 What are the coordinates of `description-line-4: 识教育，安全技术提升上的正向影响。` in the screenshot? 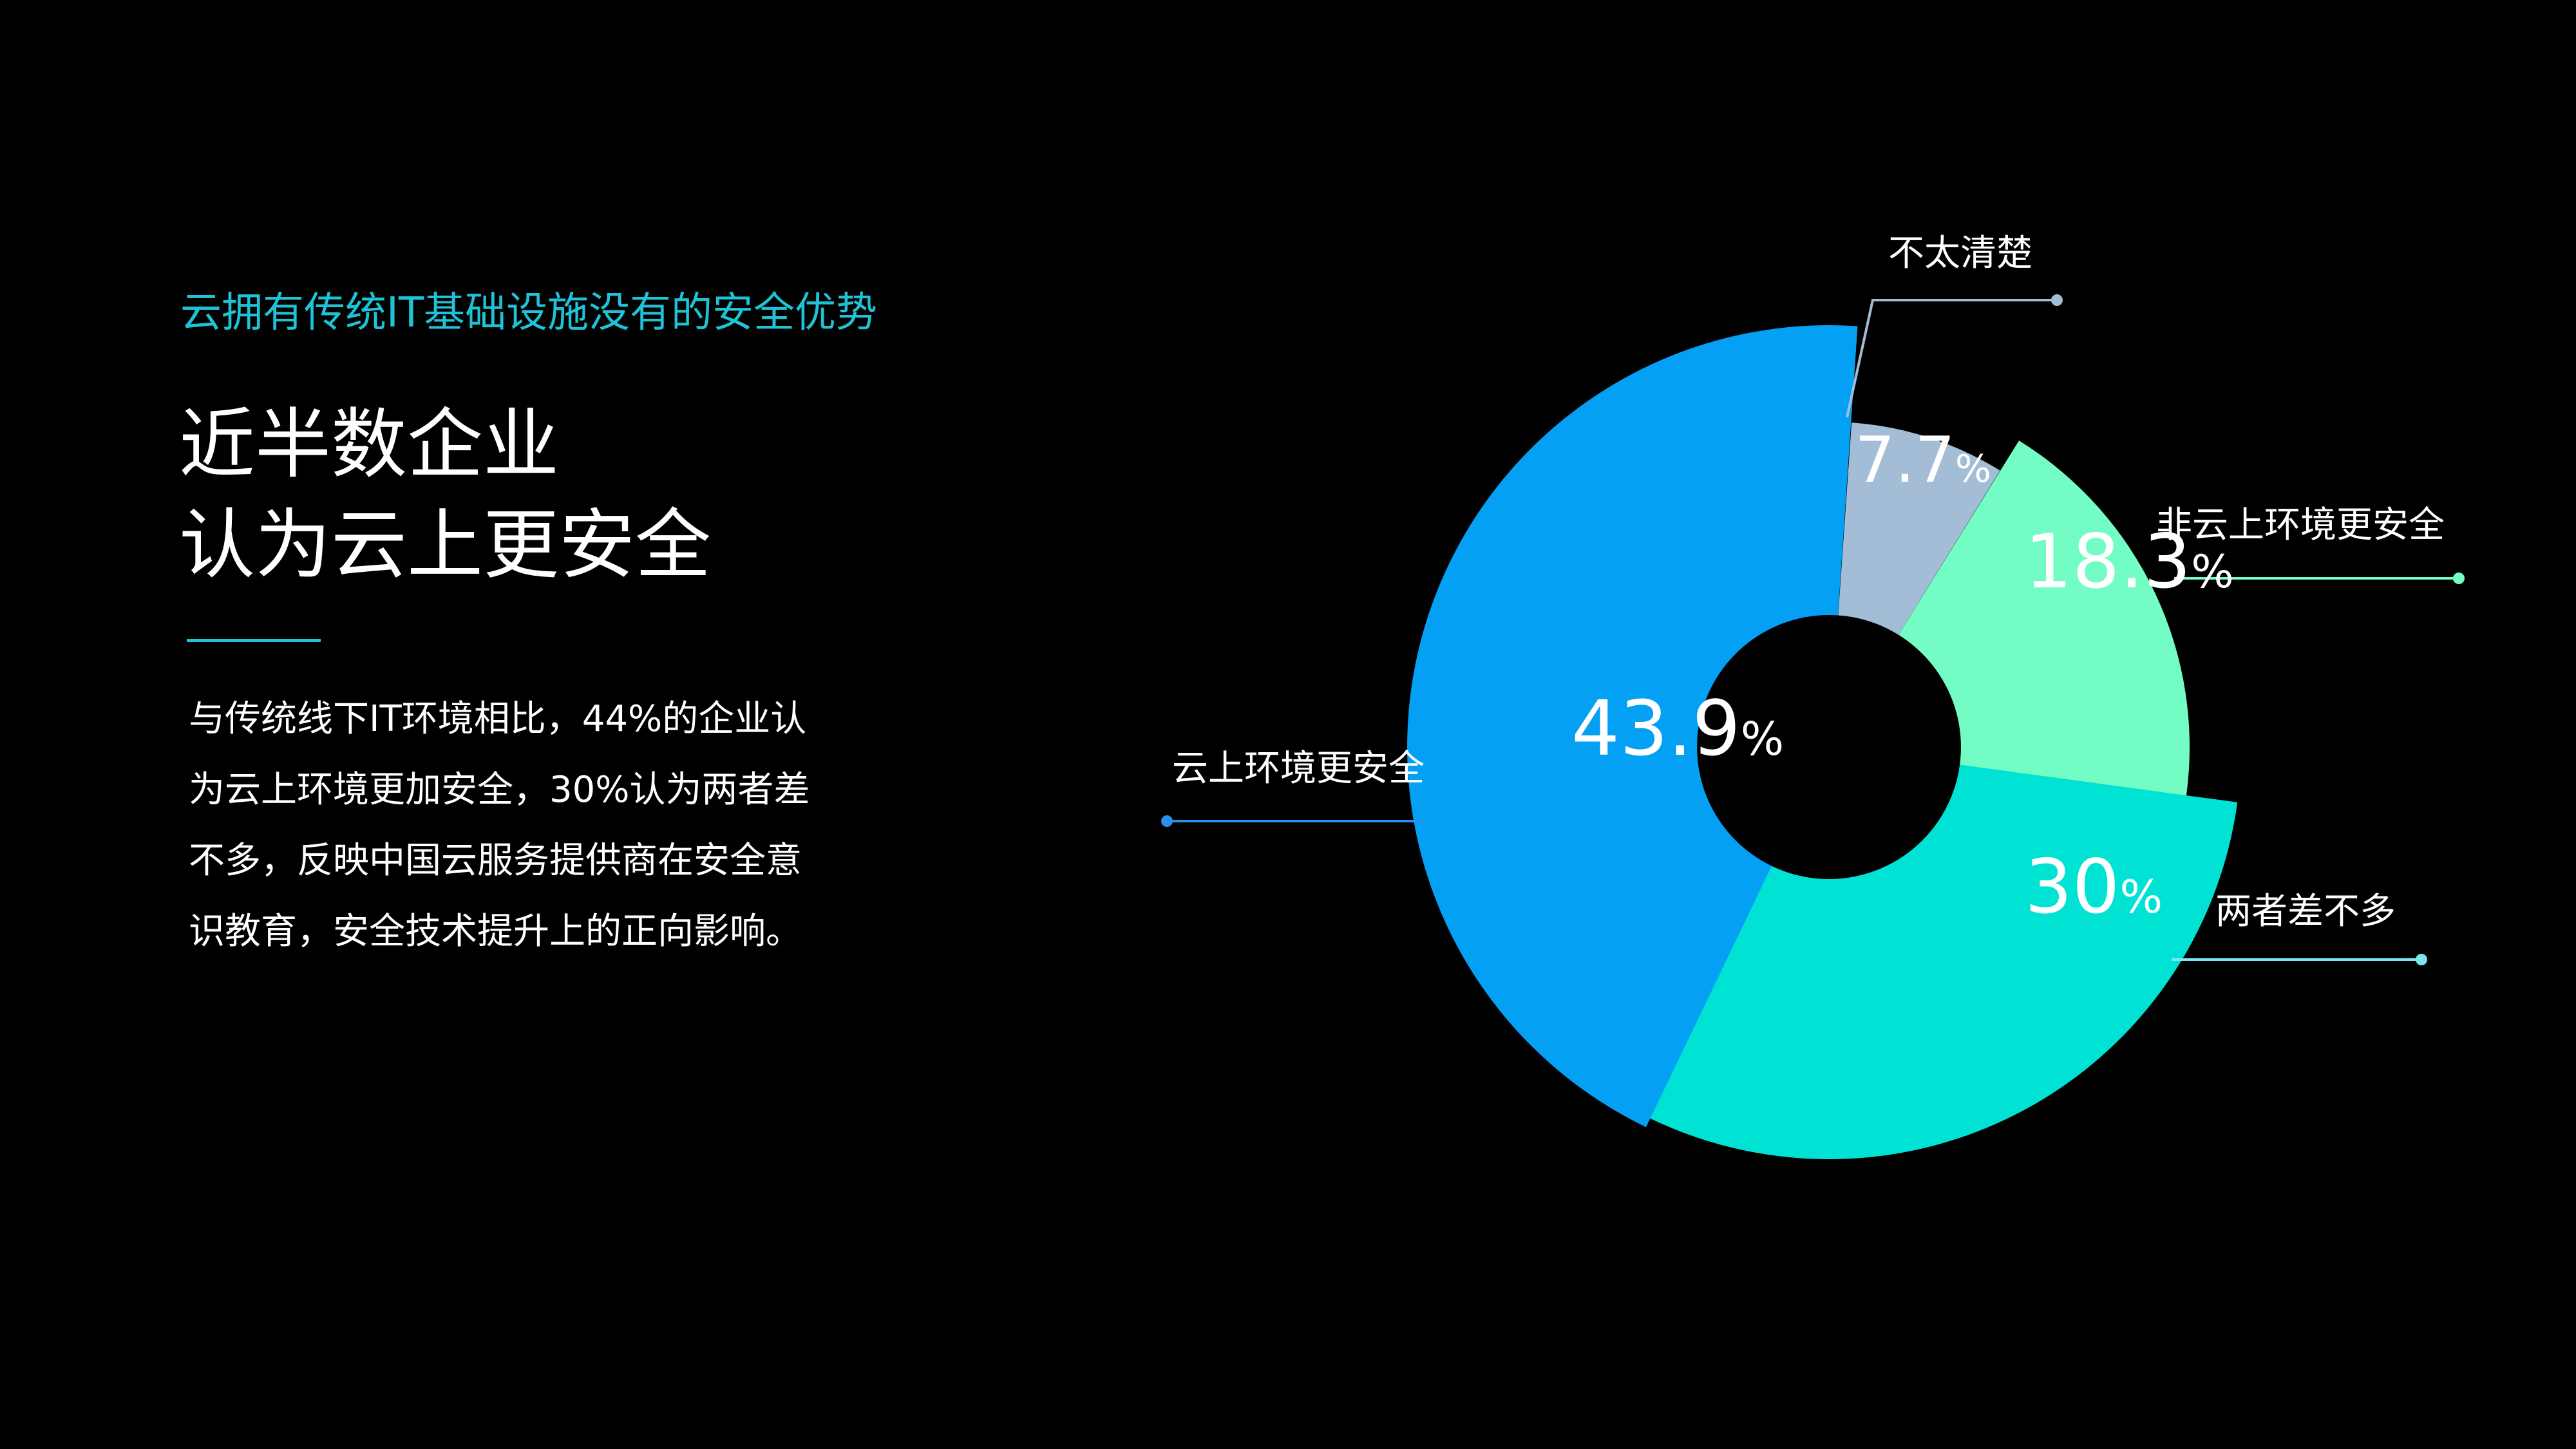 It's located at (496, 932).